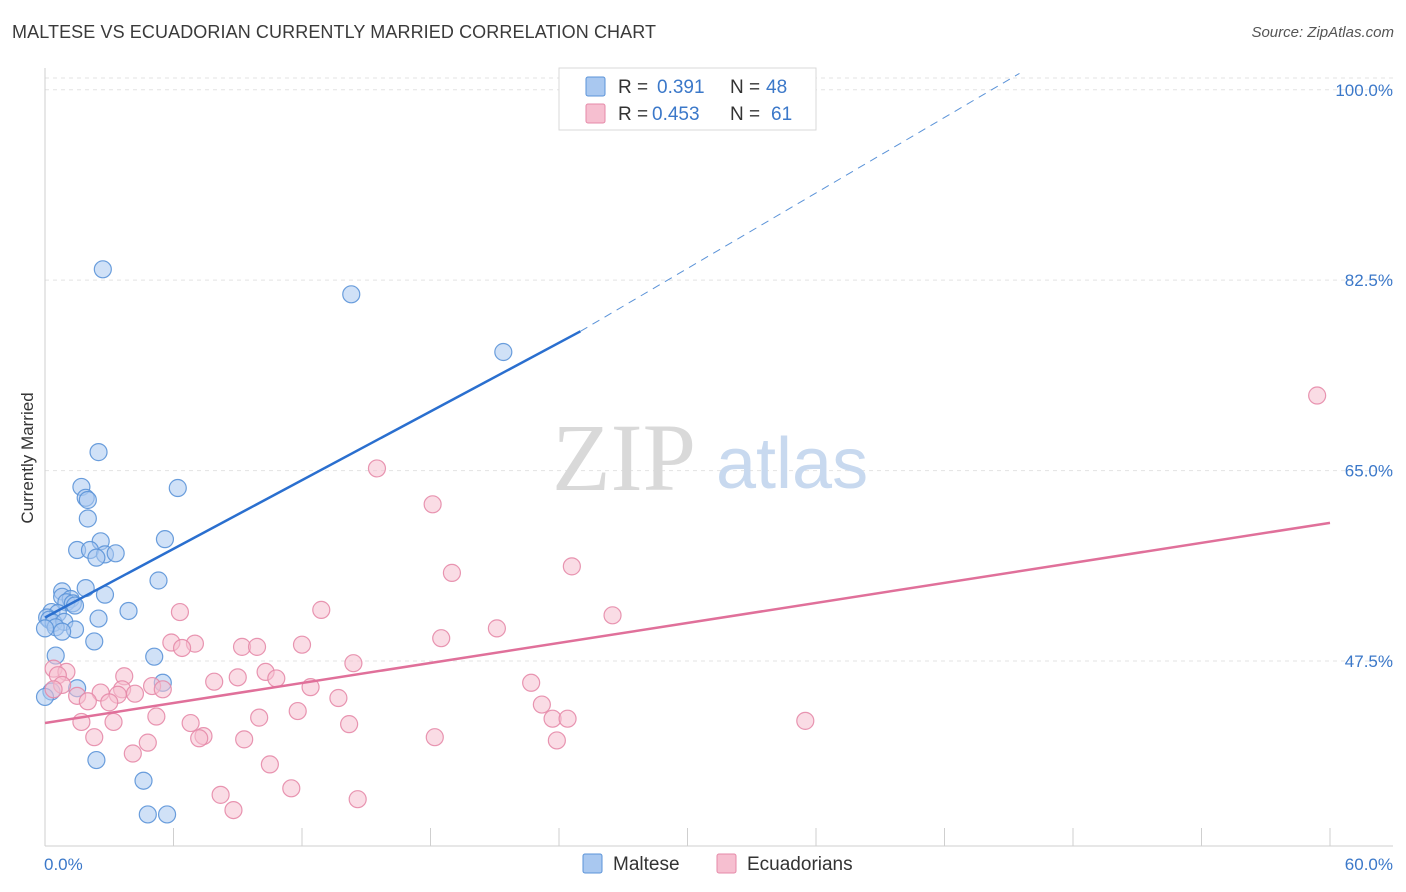 The height and width of the screenshot is (892, 1406). What do you see at coordinates (1364, 90) in the screenshot?
I see `y-tick-label: 100.0%` at bounding box center [1364, 90].